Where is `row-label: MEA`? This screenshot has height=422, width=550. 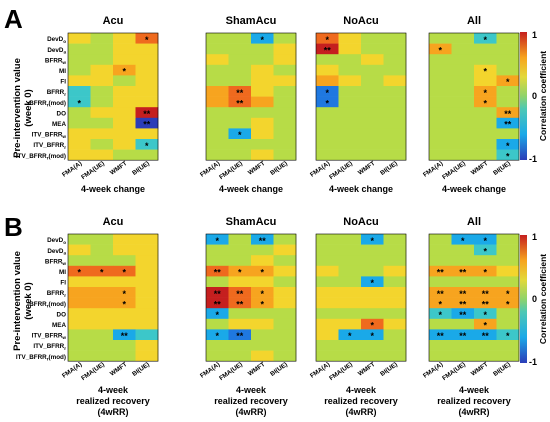 row-label: MEA is located at coordinates (59, 325).